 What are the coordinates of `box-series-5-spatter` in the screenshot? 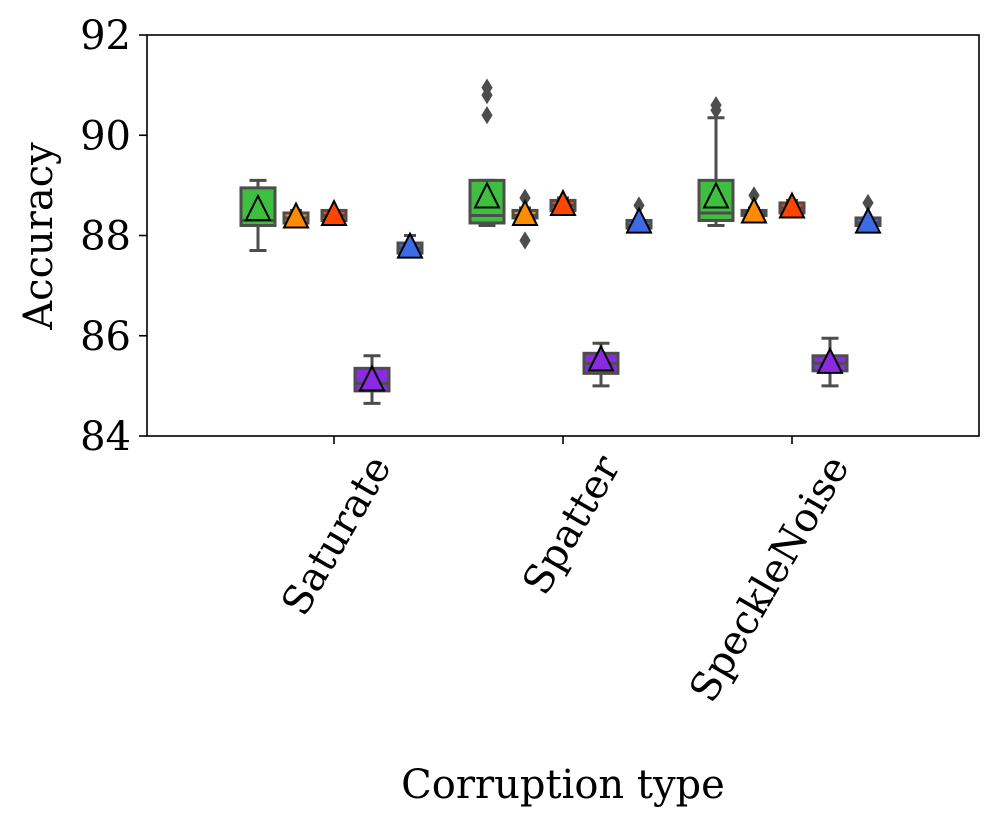 It's located at (639, 215).